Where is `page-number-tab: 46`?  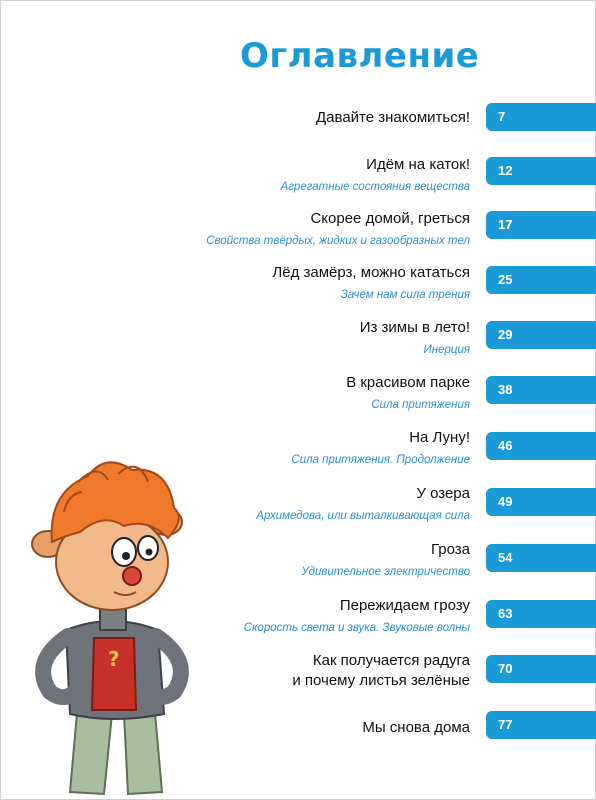 page-number-tab: 46 is located at coordinates (541, 446).